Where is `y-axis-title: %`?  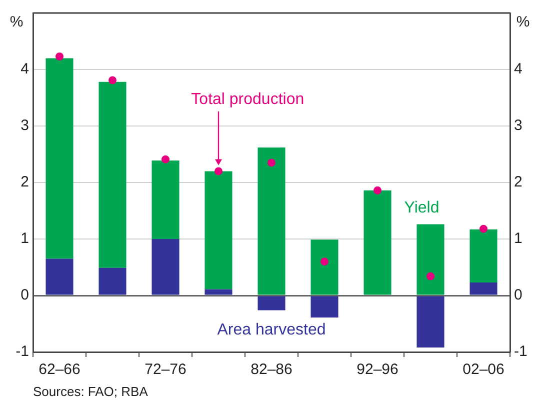
y-axis-title: % is located at coordinates (17, 22).